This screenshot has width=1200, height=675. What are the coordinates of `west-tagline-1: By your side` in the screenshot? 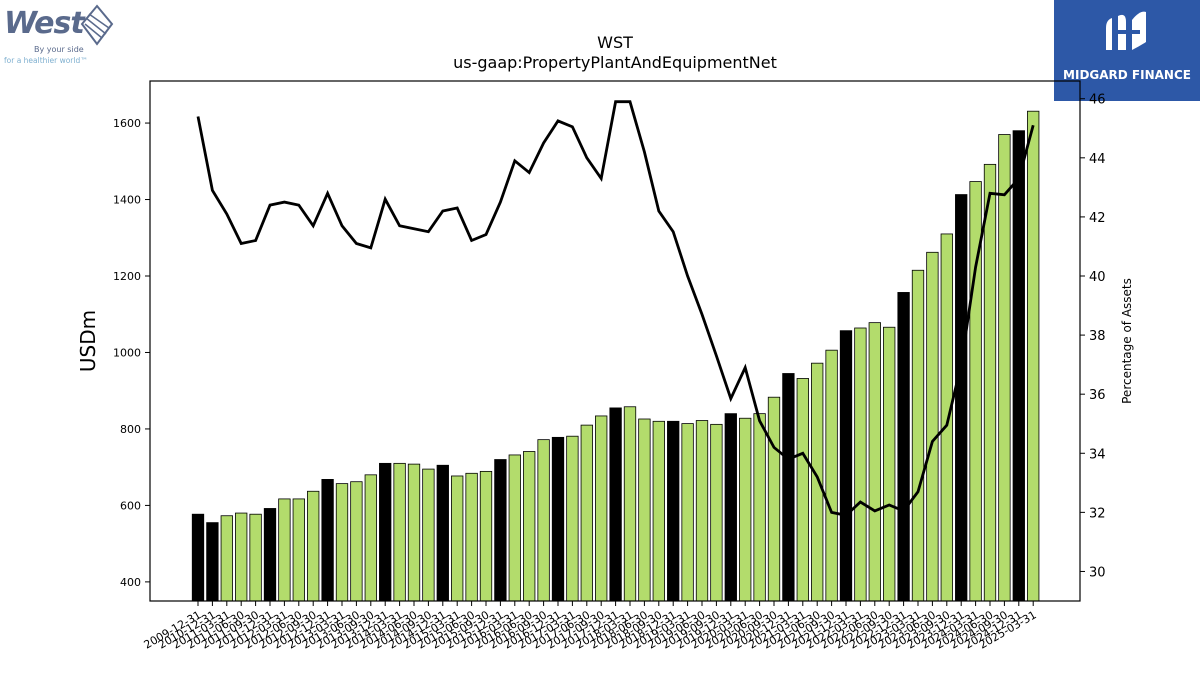 It's located at (59, 49).